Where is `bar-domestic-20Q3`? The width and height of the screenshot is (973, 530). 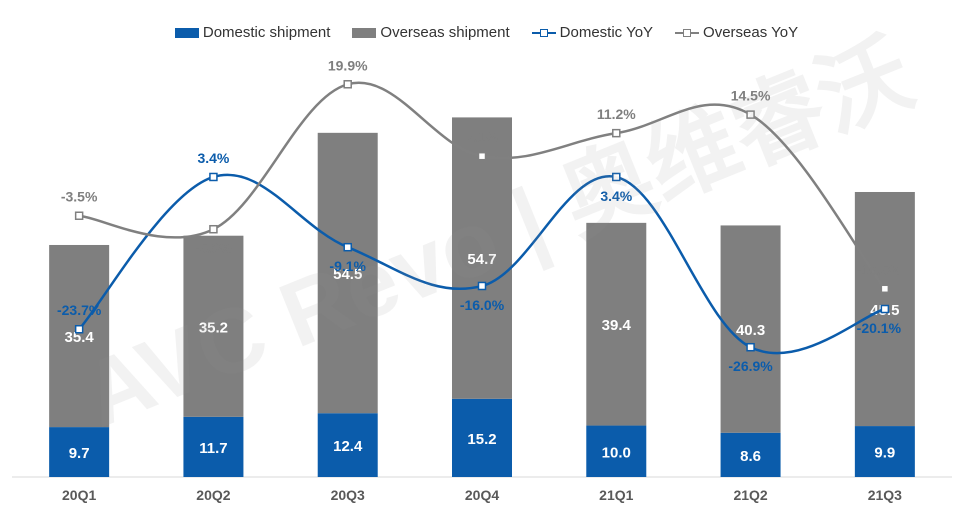 bar-domestic-20Q3 is located at coordinates (347, 445).